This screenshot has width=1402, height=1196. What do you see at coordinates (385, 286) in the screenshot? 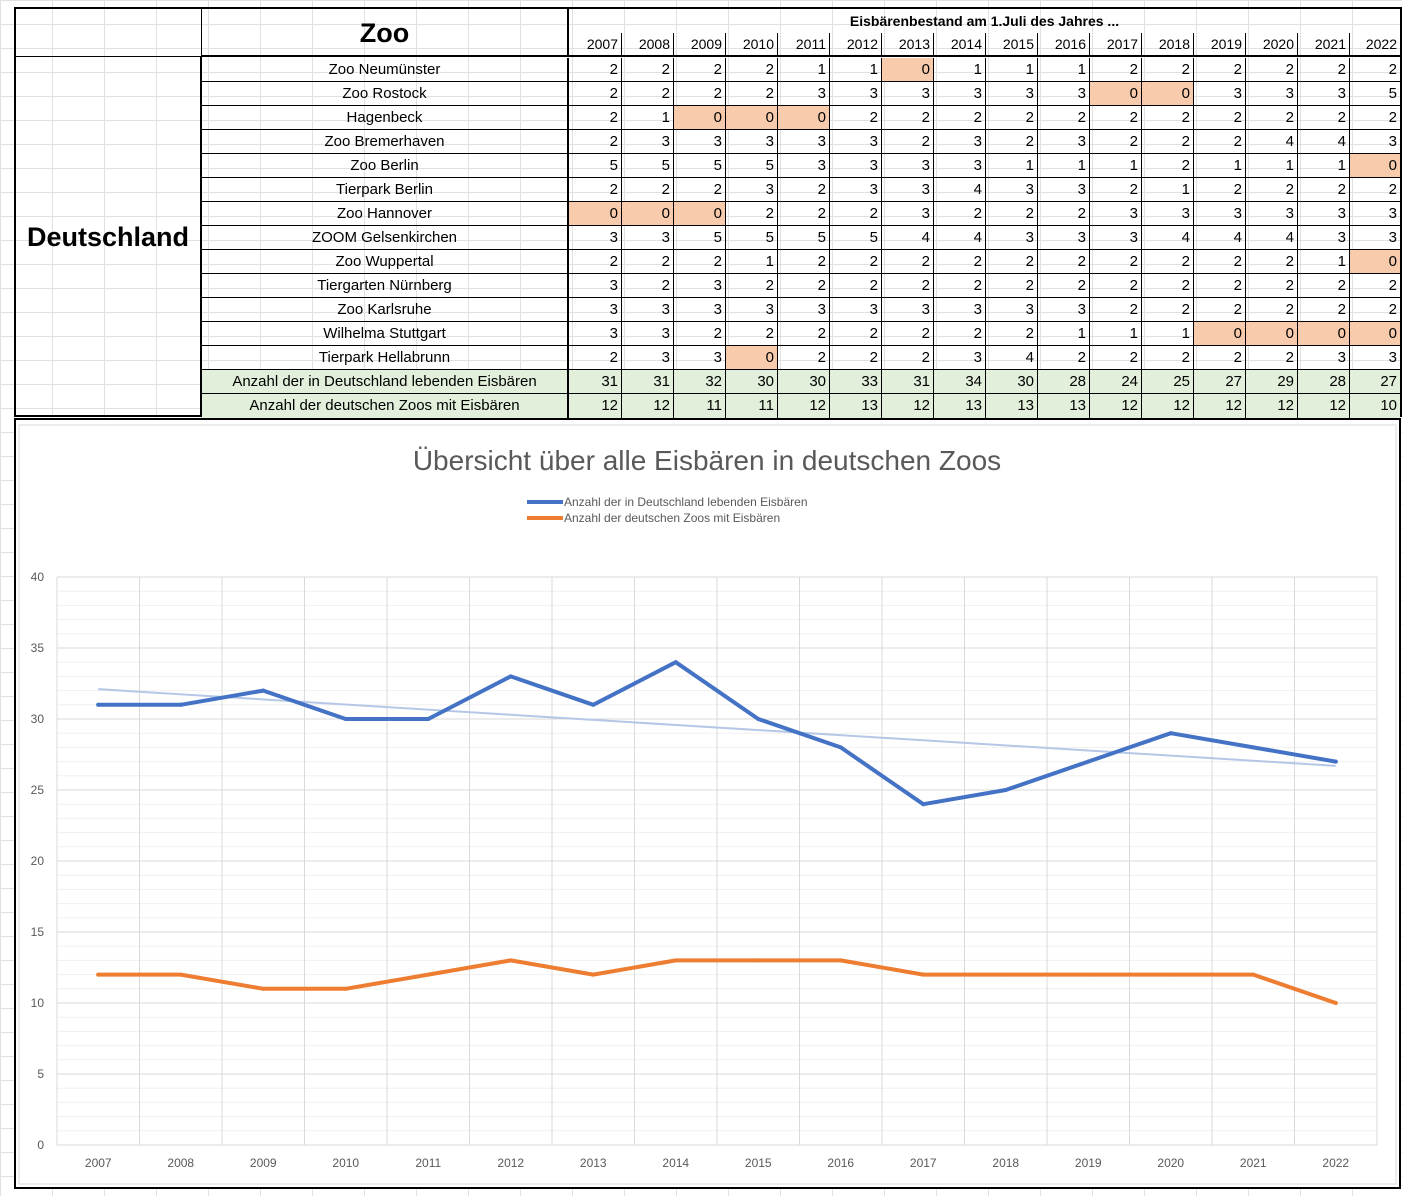
I see `zoo-name: Tiergarten Nürnberg` at bounding box center [385, 286].